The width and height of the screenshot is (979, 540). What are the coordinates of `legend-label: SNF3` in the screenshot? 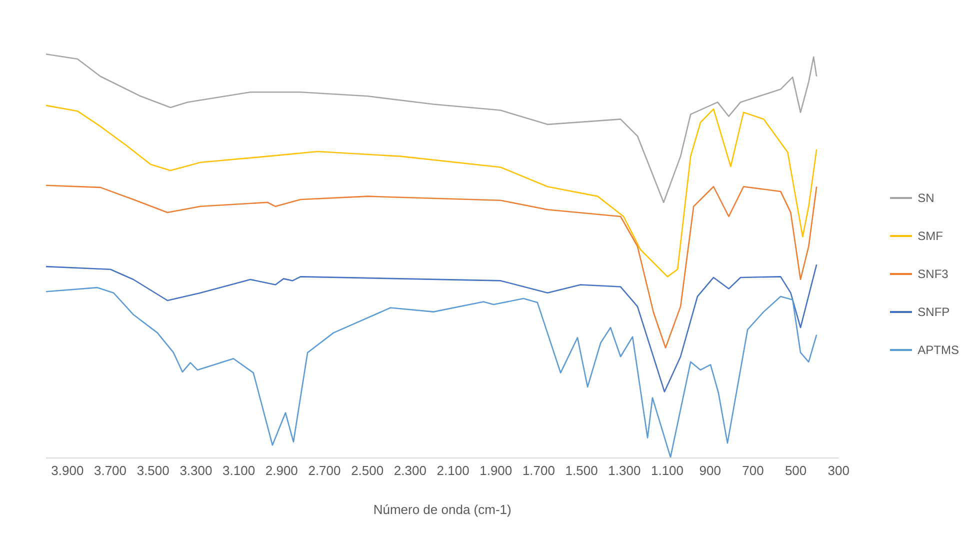 It's located at (933, 274).